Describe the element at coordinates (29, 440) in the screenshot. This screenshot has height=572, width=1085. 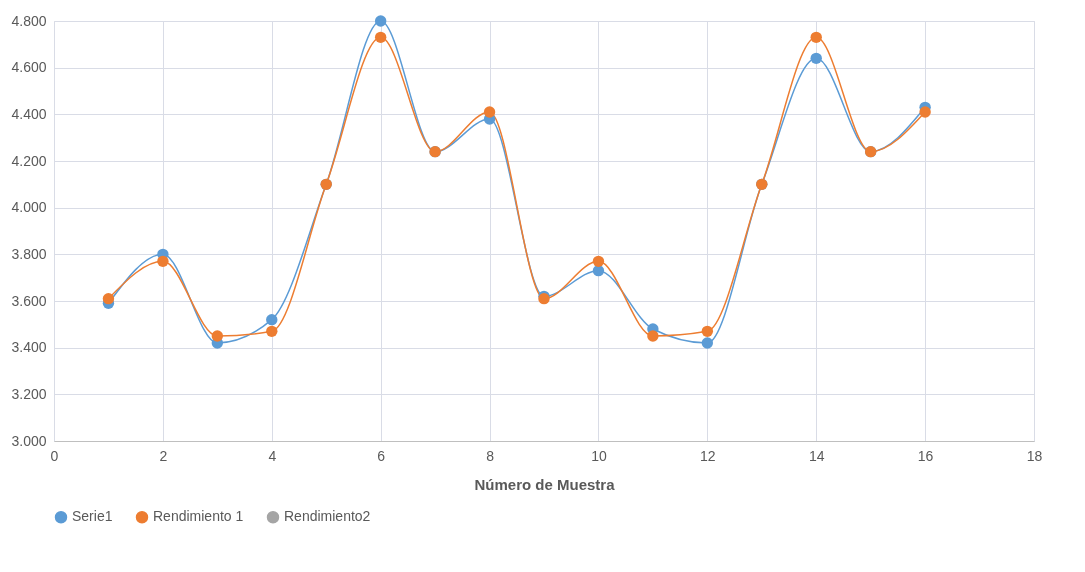
I see `y-tick-label: 3.000` at that location.